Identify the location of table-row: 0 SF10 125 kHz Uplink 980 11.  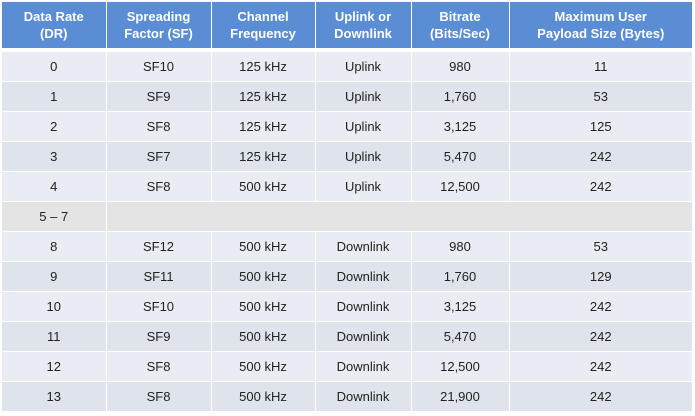
(347, 66).